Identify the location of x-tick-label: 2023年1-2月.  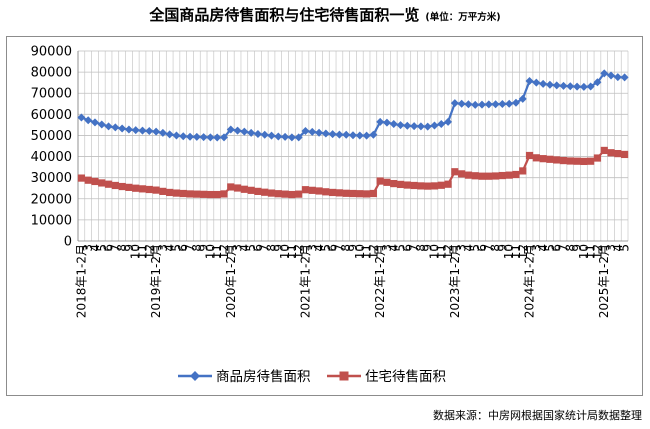
(455, 281).